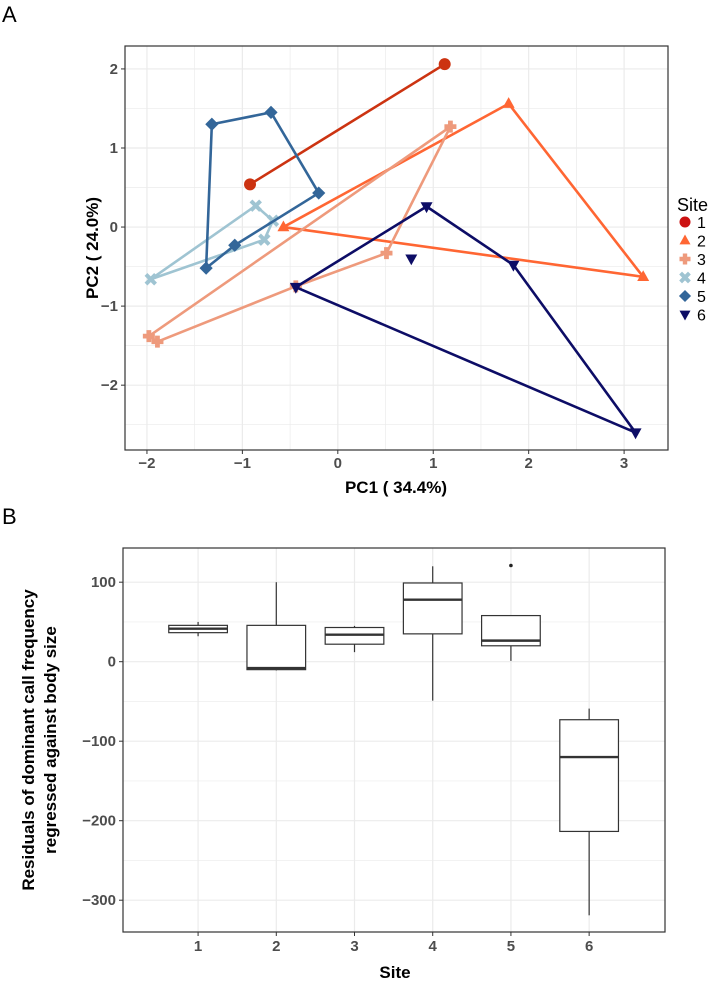  What do you see at coordinates (114, 69) in the screenshot?
I see `y-tick-label: 2` at bounding box center [114, 69].